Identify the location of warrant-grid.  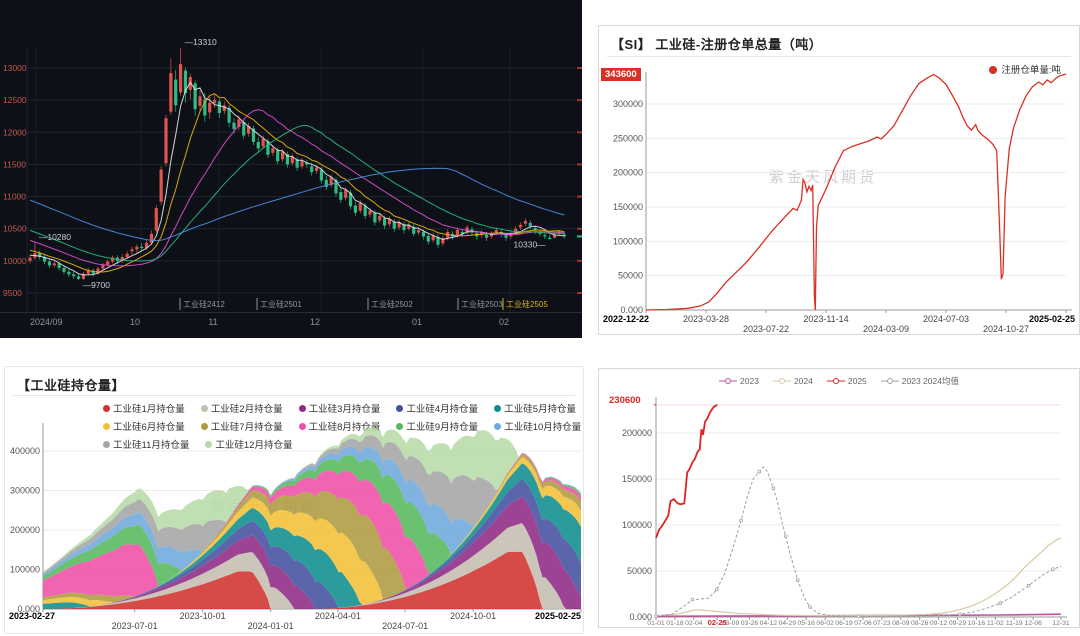
(858, 191).